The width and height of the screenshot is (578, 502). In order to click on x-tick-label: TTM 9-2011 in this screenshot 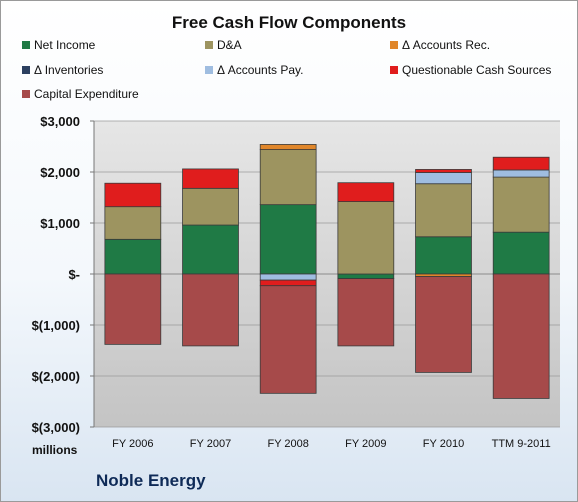, I will do `click(521, 444)`.